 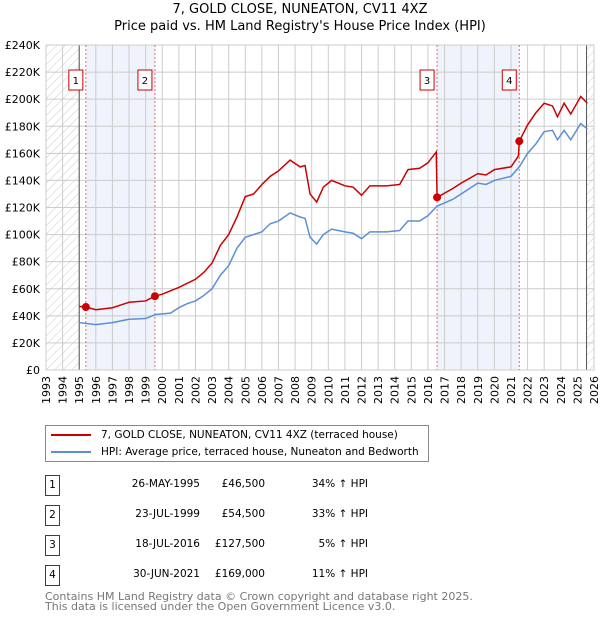 What do you see at coordinates (339, 484) in the screenshot?
I see `sale-hpi: 34% ↑ HPI` at bounding box center [339, 484].